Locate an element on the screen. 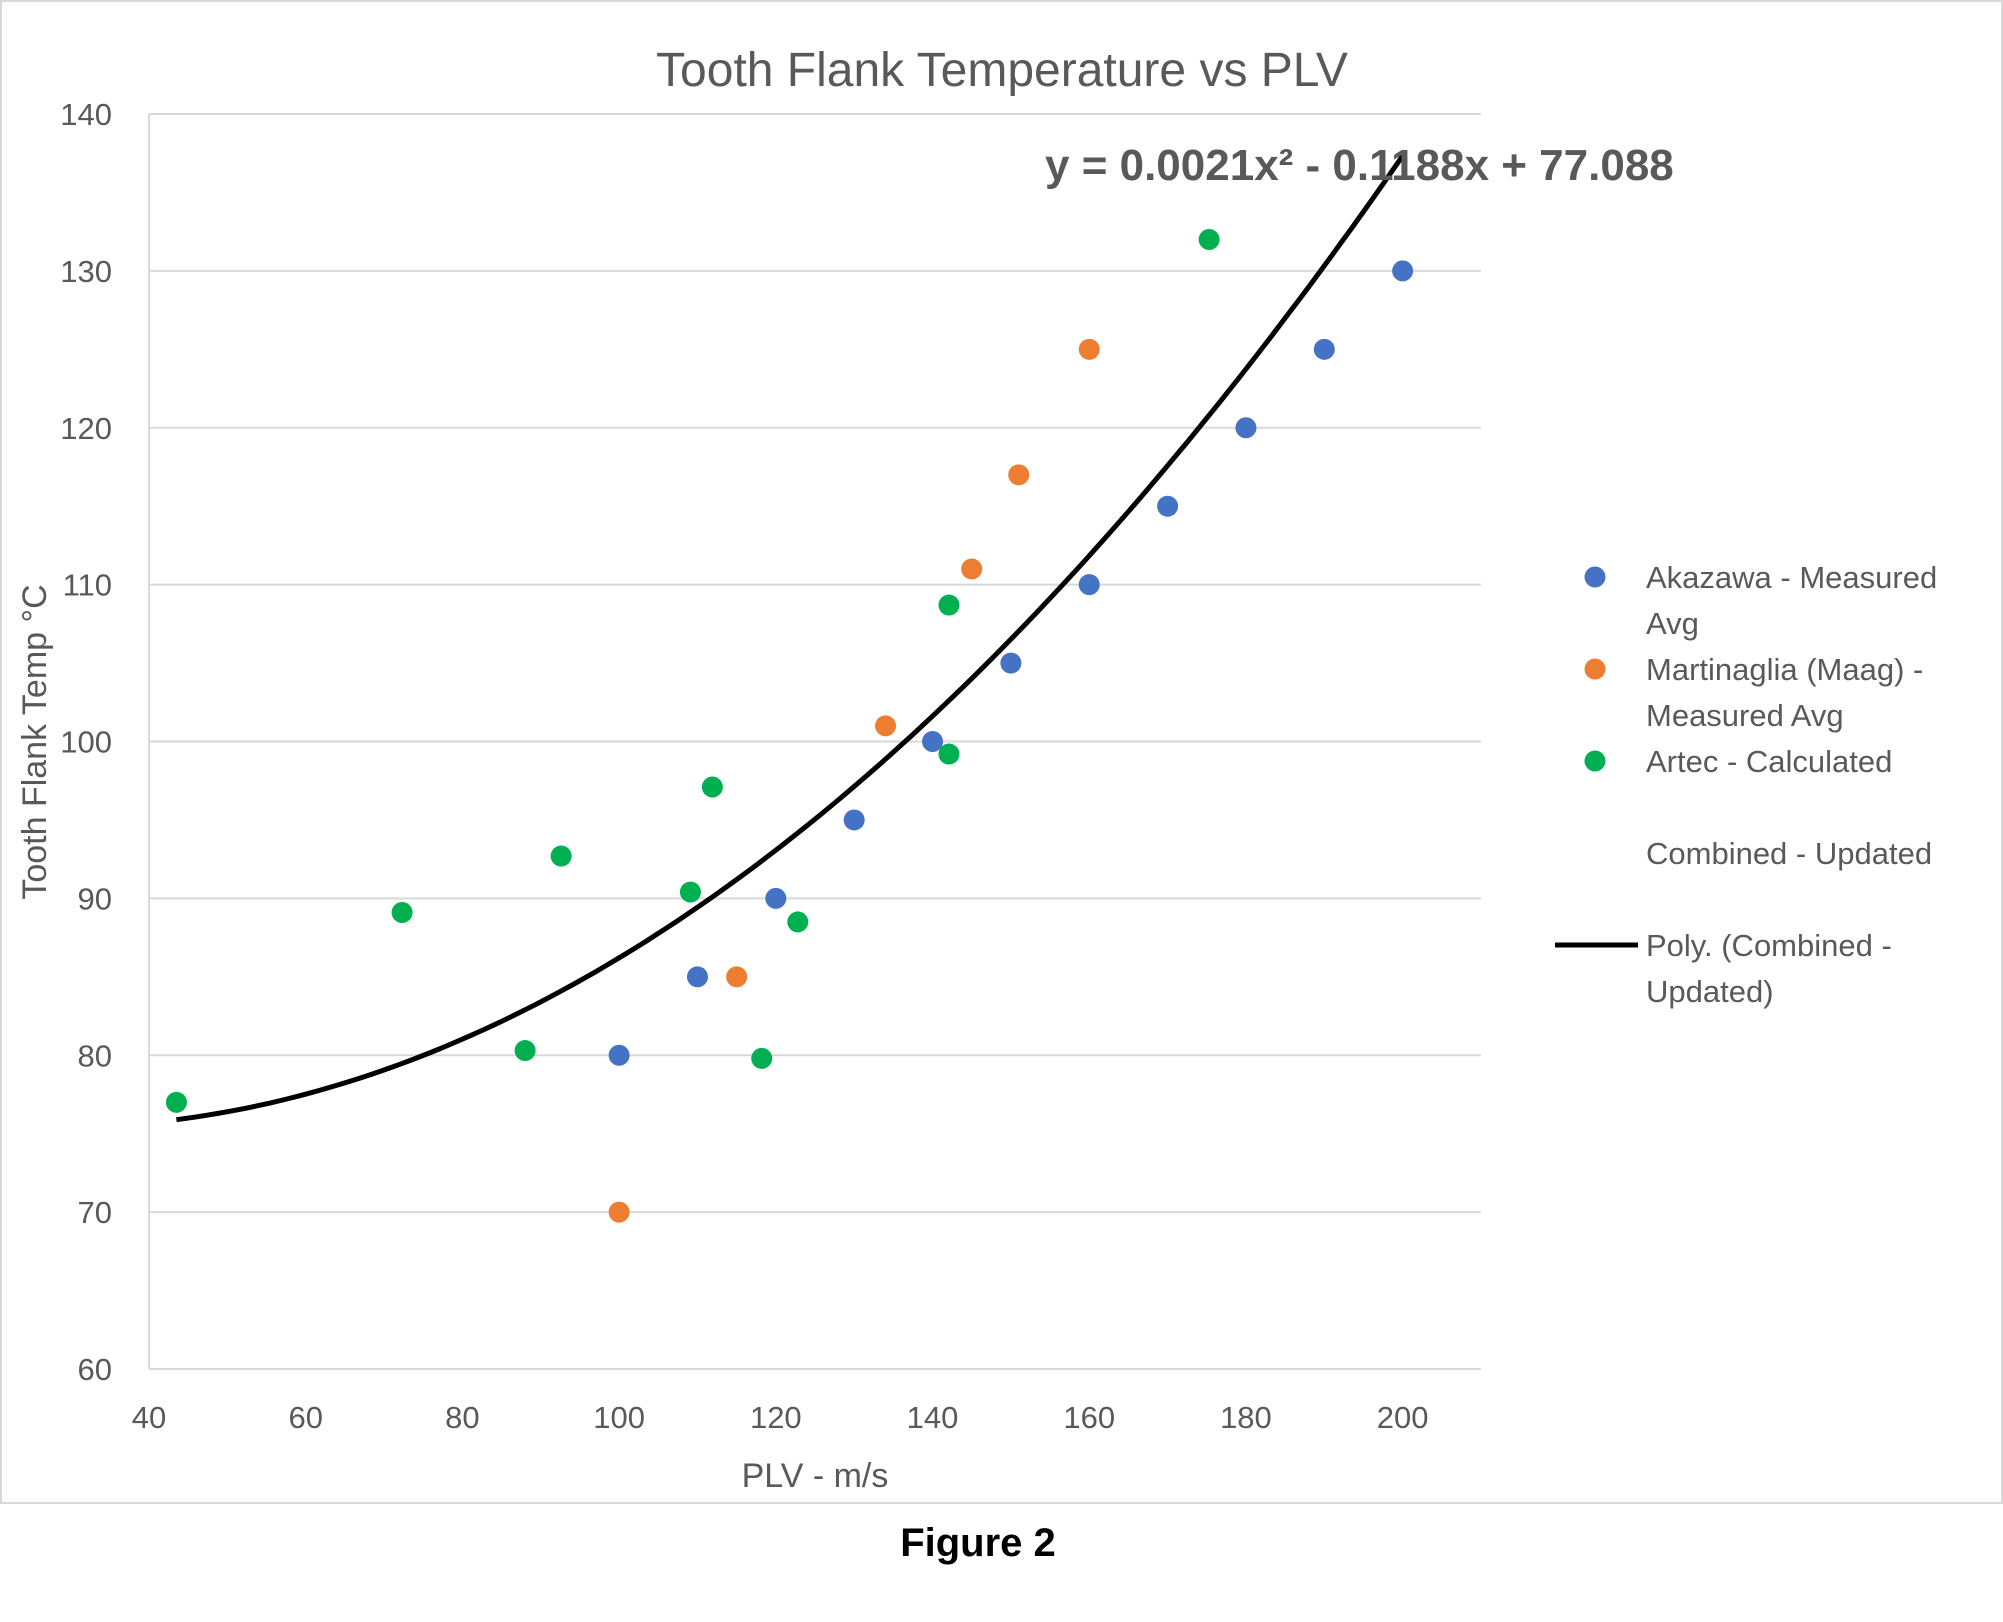 The image size is (2003, 1622). y-tick-label: 90 is located at coordinates (95, 898).